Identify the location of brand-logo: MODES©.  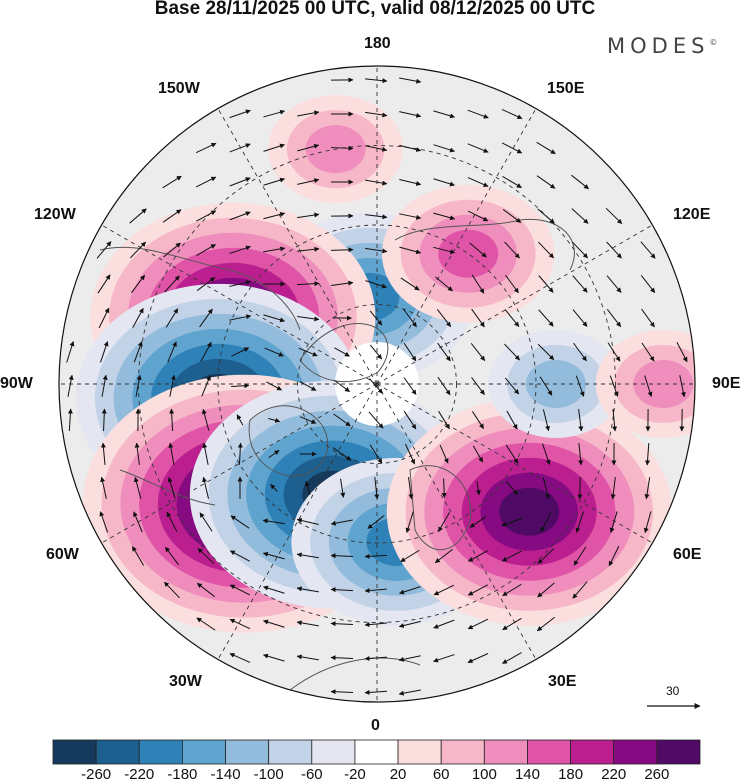
(662, 46).